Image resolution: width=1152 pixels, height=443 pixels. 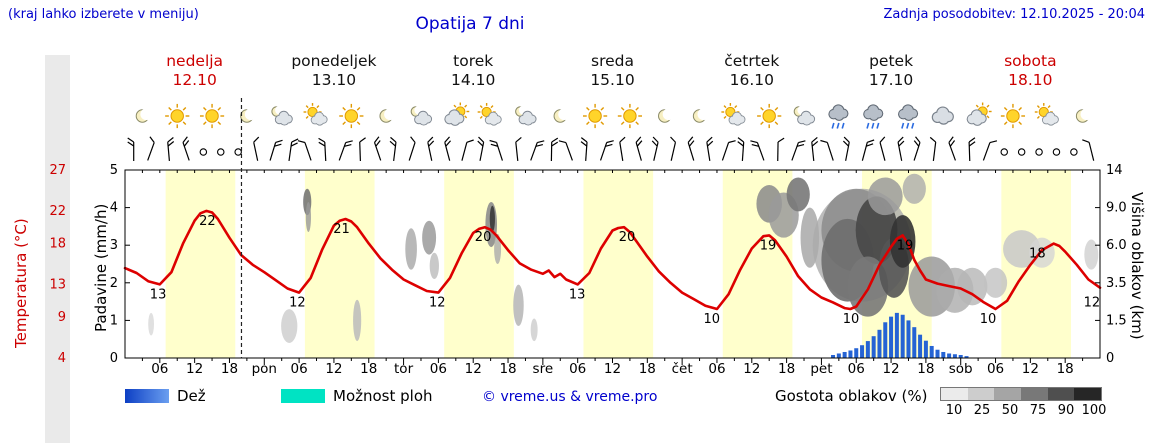 I want to click on day-abbrev-label: pet, so click(x=821, y=369).